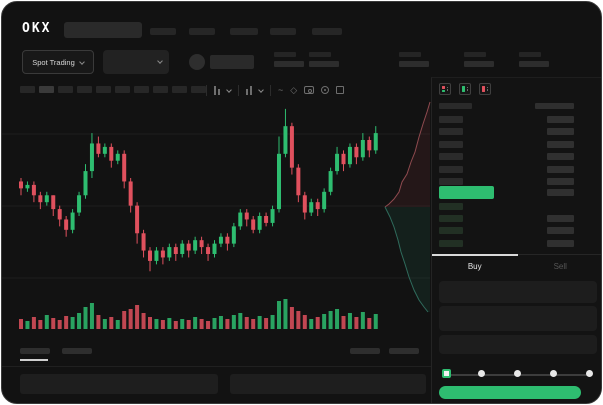 This screenshot has height=405, width=603. I want to click on tab-buy-label: Buy, so click(474, 266).